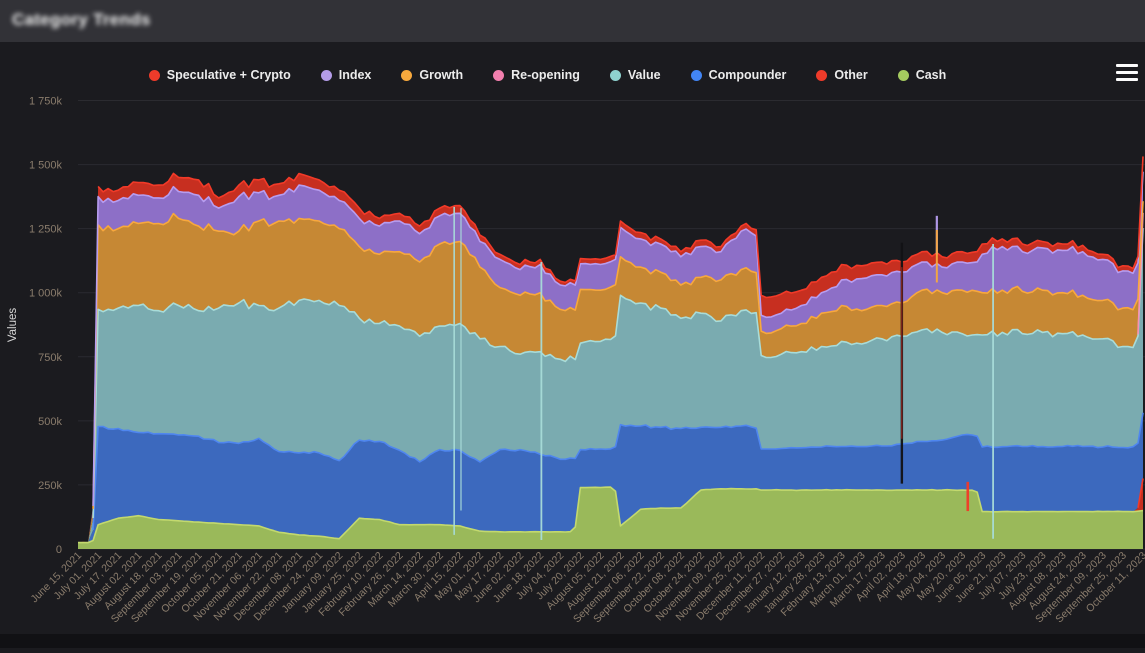 This screenshot has width=1145, height=653. I want to click on y-tick-label: 250k, so click(50, 486).